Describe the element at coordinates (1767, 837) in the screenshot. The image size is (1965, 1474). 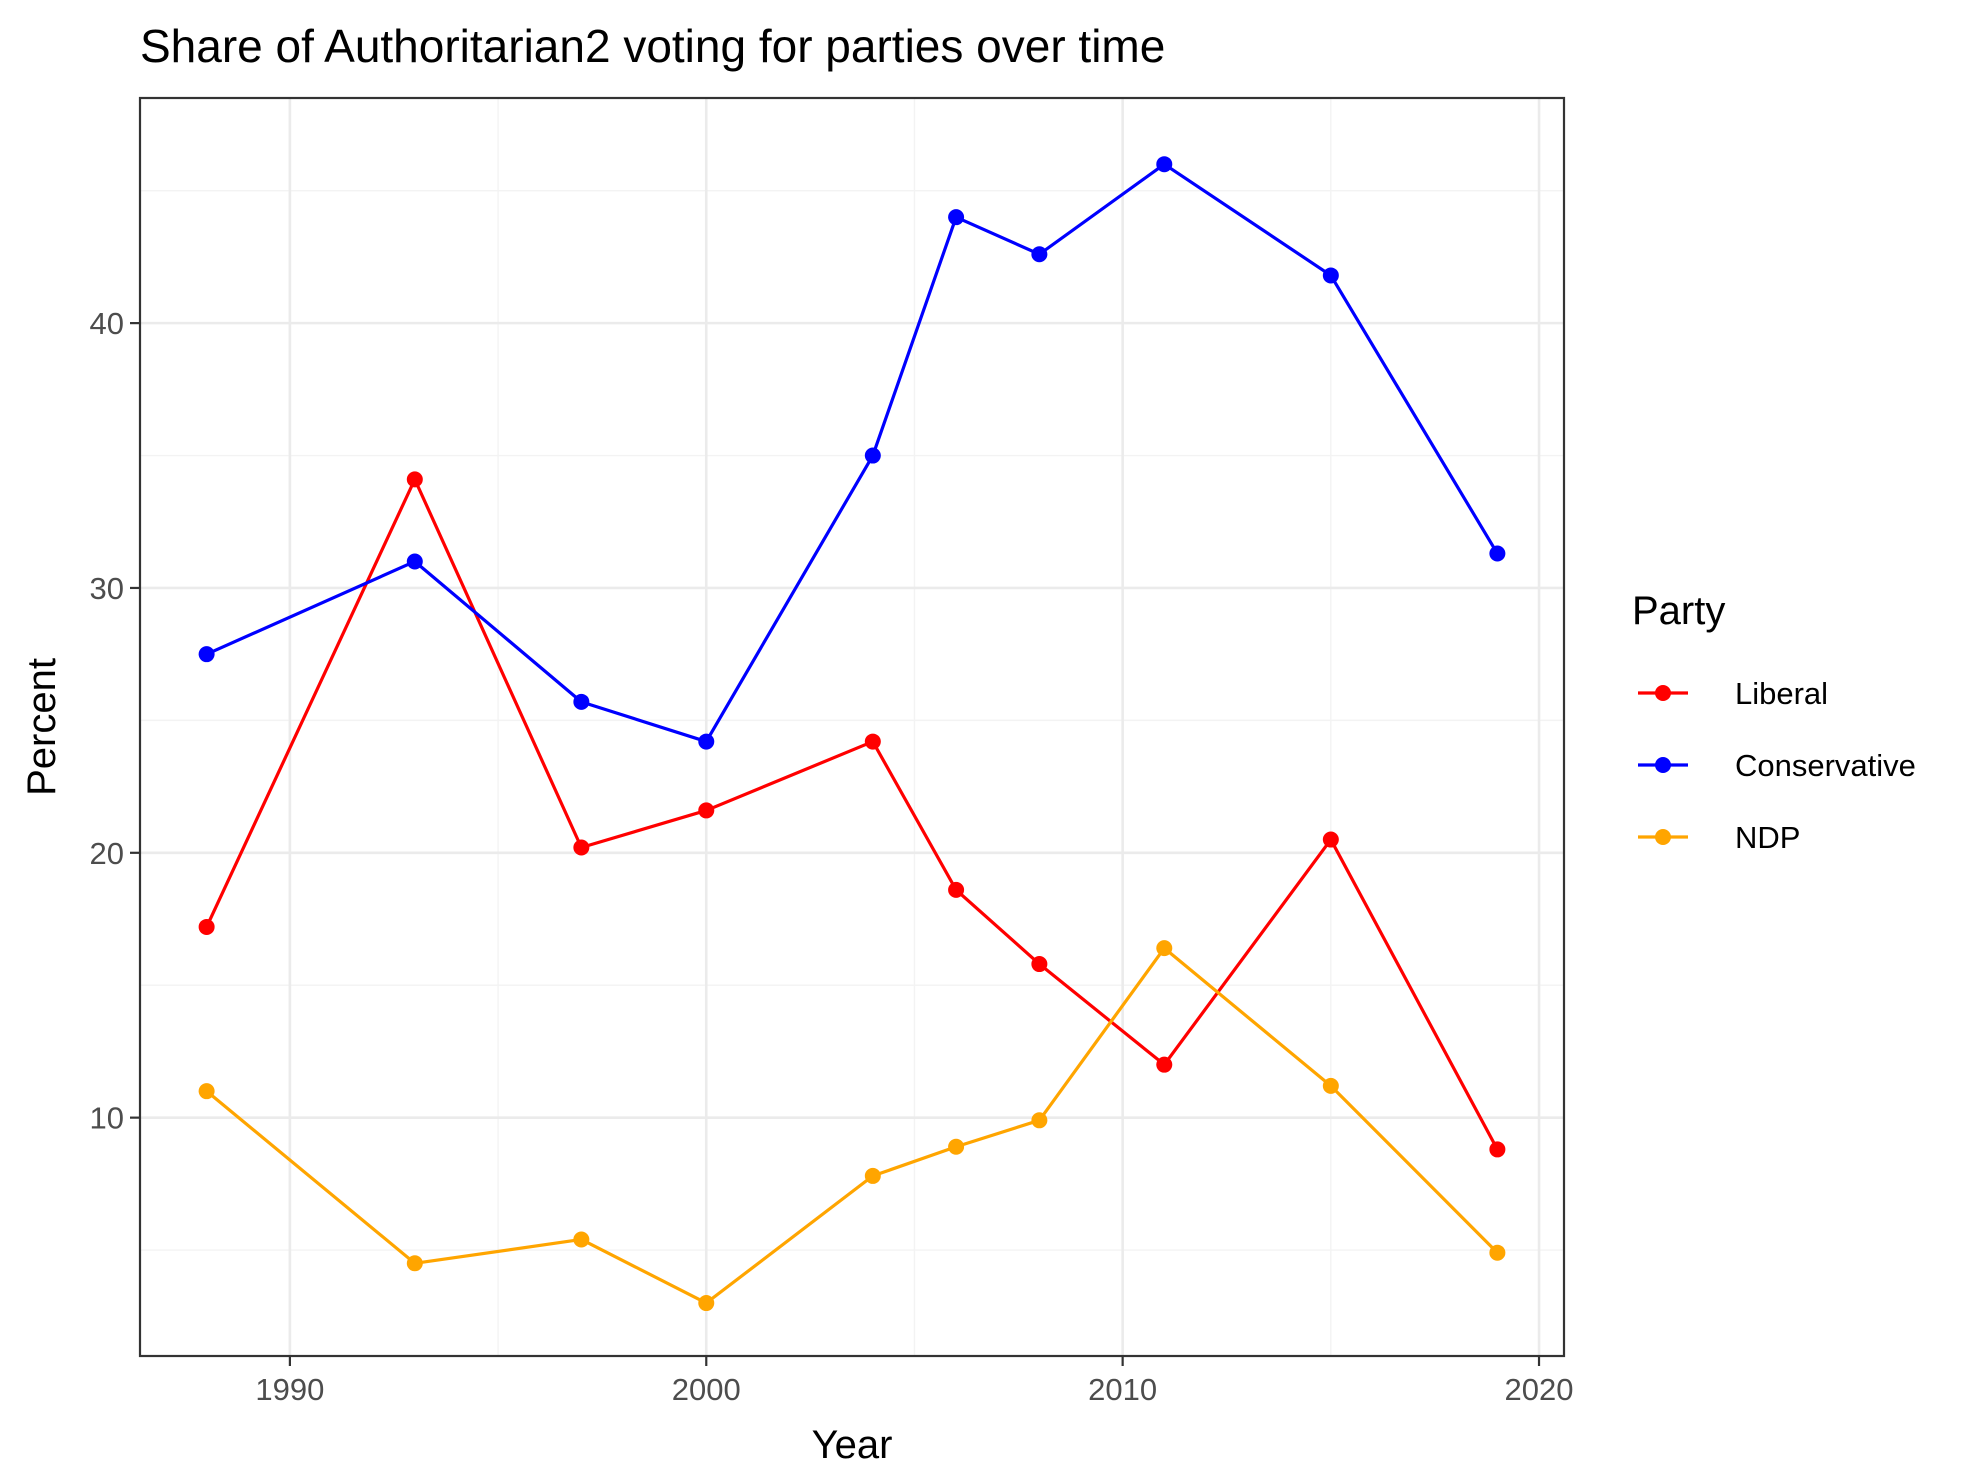
I see `legend-label: NDP` at that location.